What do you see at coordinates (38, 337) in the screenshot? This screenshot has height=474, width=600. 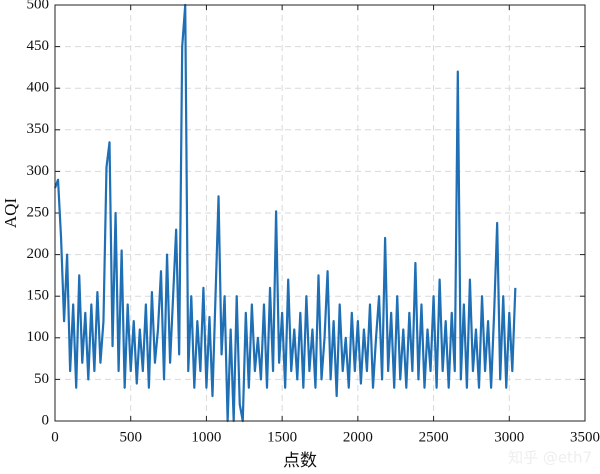 I see `y-tick-label: 100` at bounding box center [38, 337].